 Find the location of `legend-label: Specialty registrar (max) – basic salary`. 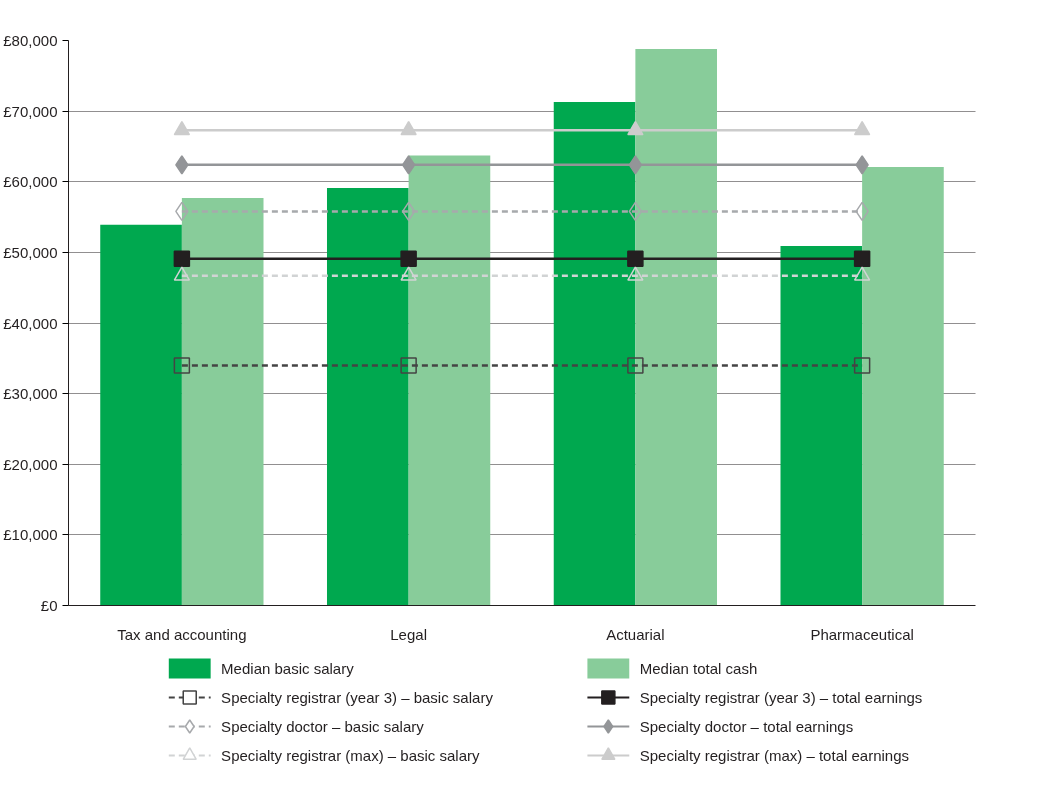

legend-label: Specialty registrar (max) – basic salary is located at coordinates (351, 755).